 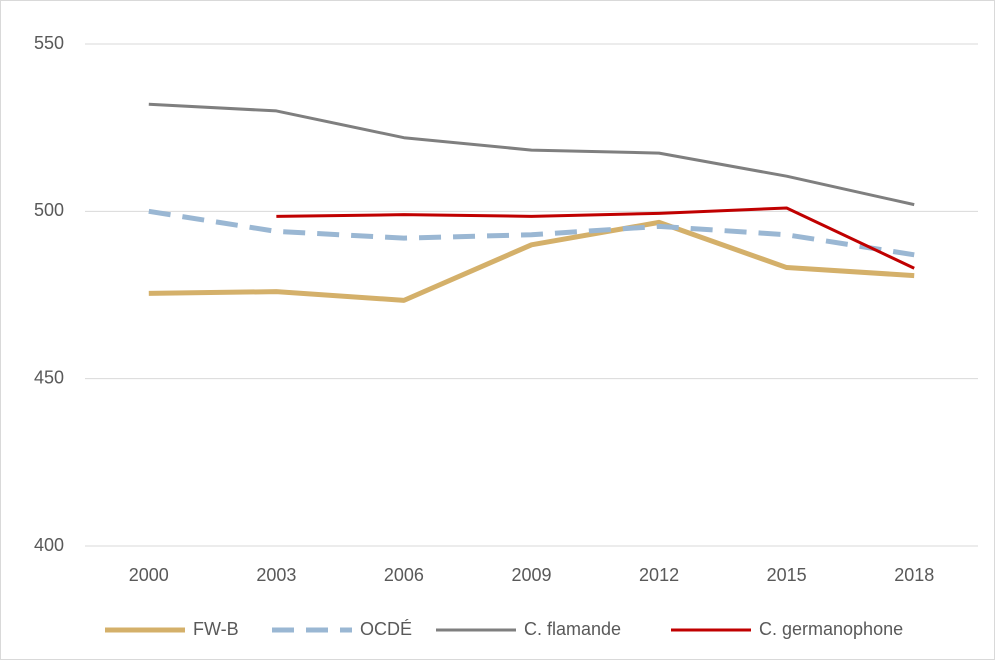 I want to click on x-tick-label: 2000, so click(x=149, y=575).